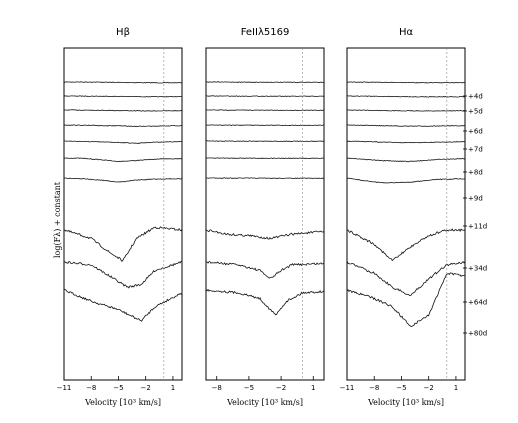 This screenshot has height=423, width=518. Describe the element at coordinates (265, 110) in the screenshot. I see `spectrum-feii-6d` at that location.